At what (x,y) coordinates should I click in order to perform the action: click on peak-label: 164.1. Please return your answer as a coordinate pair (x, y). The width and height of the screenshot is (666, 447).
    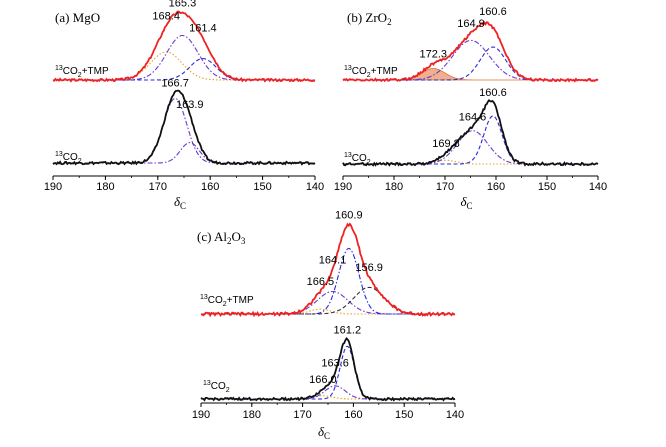
    Looking at the image, I should click on (333, 260).